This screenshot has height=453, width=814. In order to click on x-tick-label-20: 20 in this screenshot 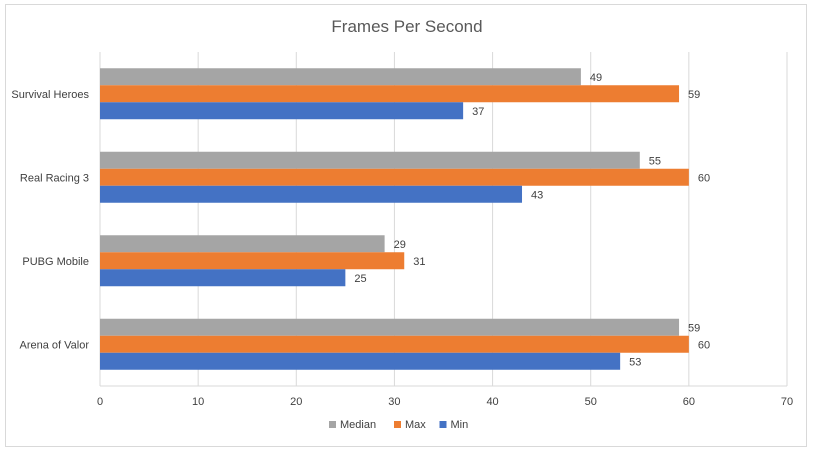, I will do `click(296, 402)`.